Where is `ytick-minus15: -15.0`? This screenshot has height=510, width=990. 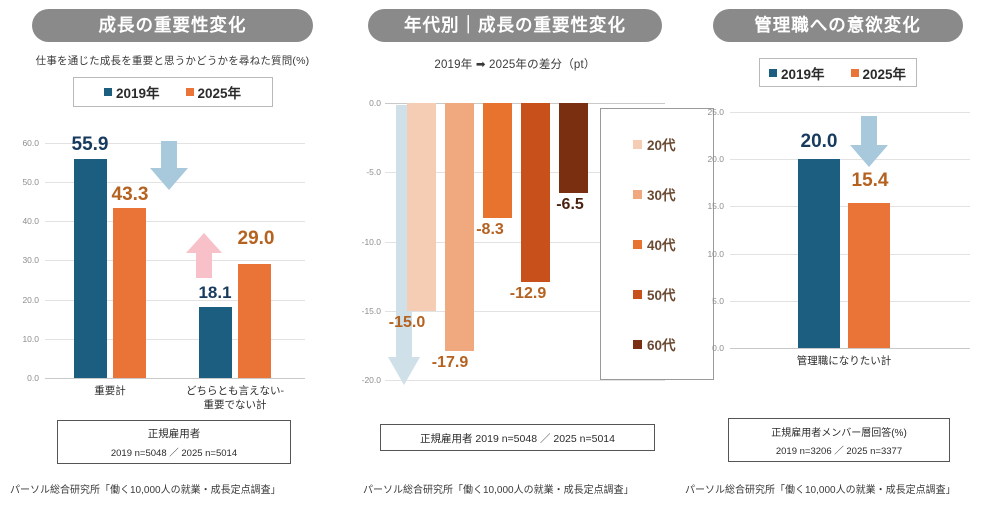 ytick-minus15: -15.0 is located at coordinates (371, 311).